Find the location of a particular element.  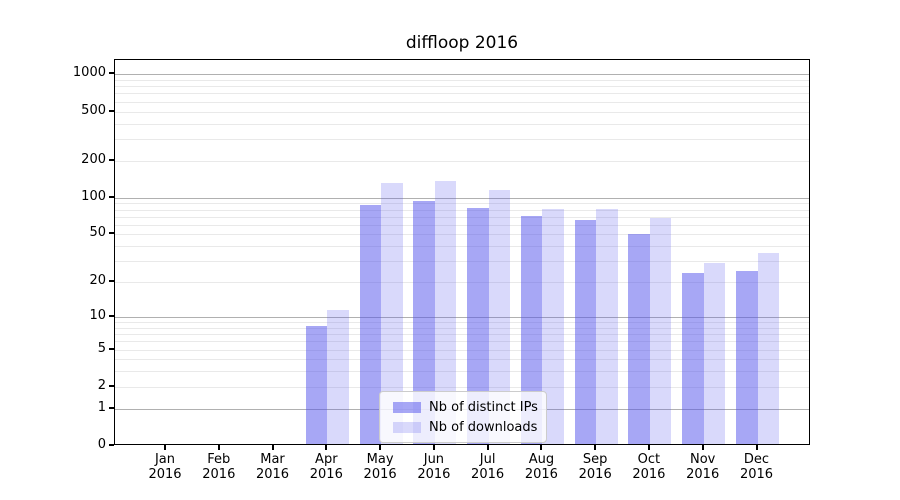

legend-label: Nb of downloads is located at coordinates (483, 427).